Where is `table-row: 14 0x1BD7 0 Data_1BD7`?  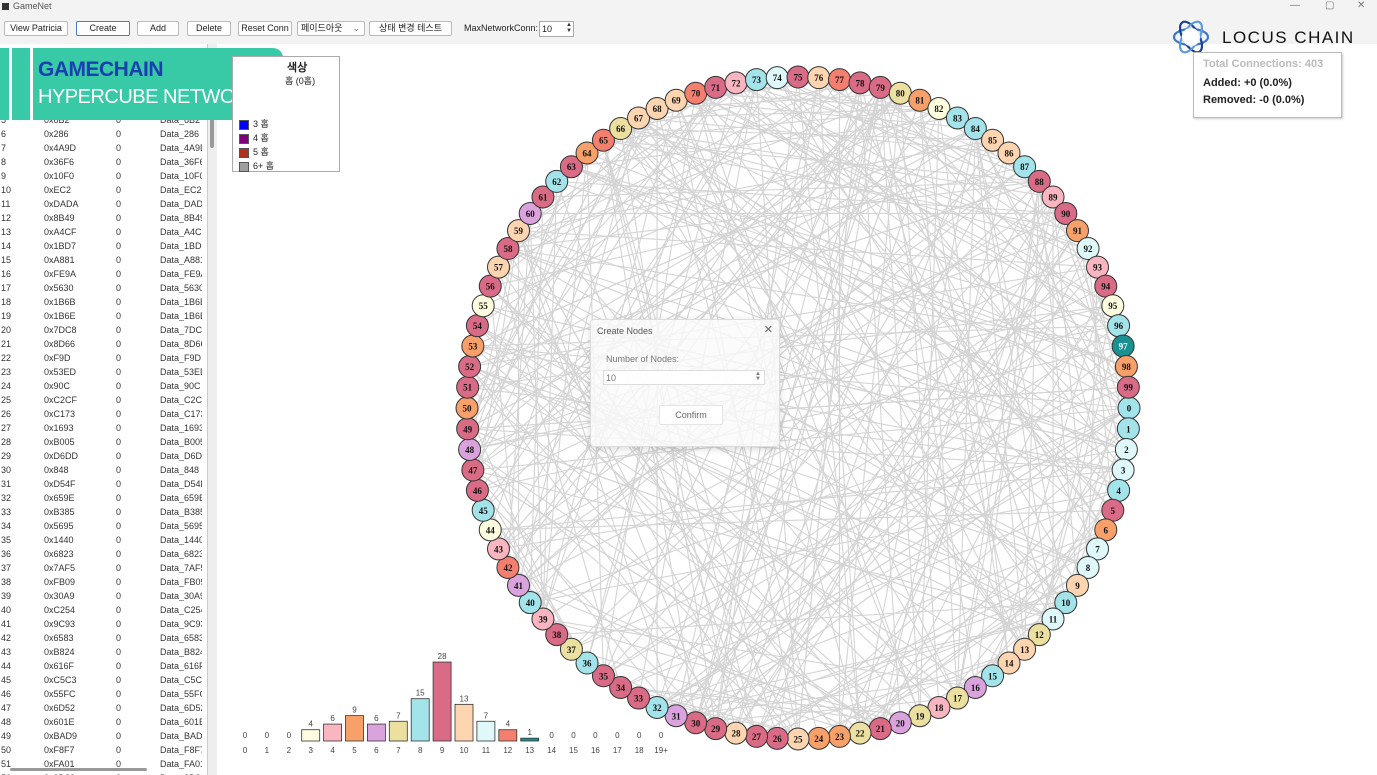
table-row: 14 0x1BD7 0 Data_1BD7 is located at coordinates (103, 247).